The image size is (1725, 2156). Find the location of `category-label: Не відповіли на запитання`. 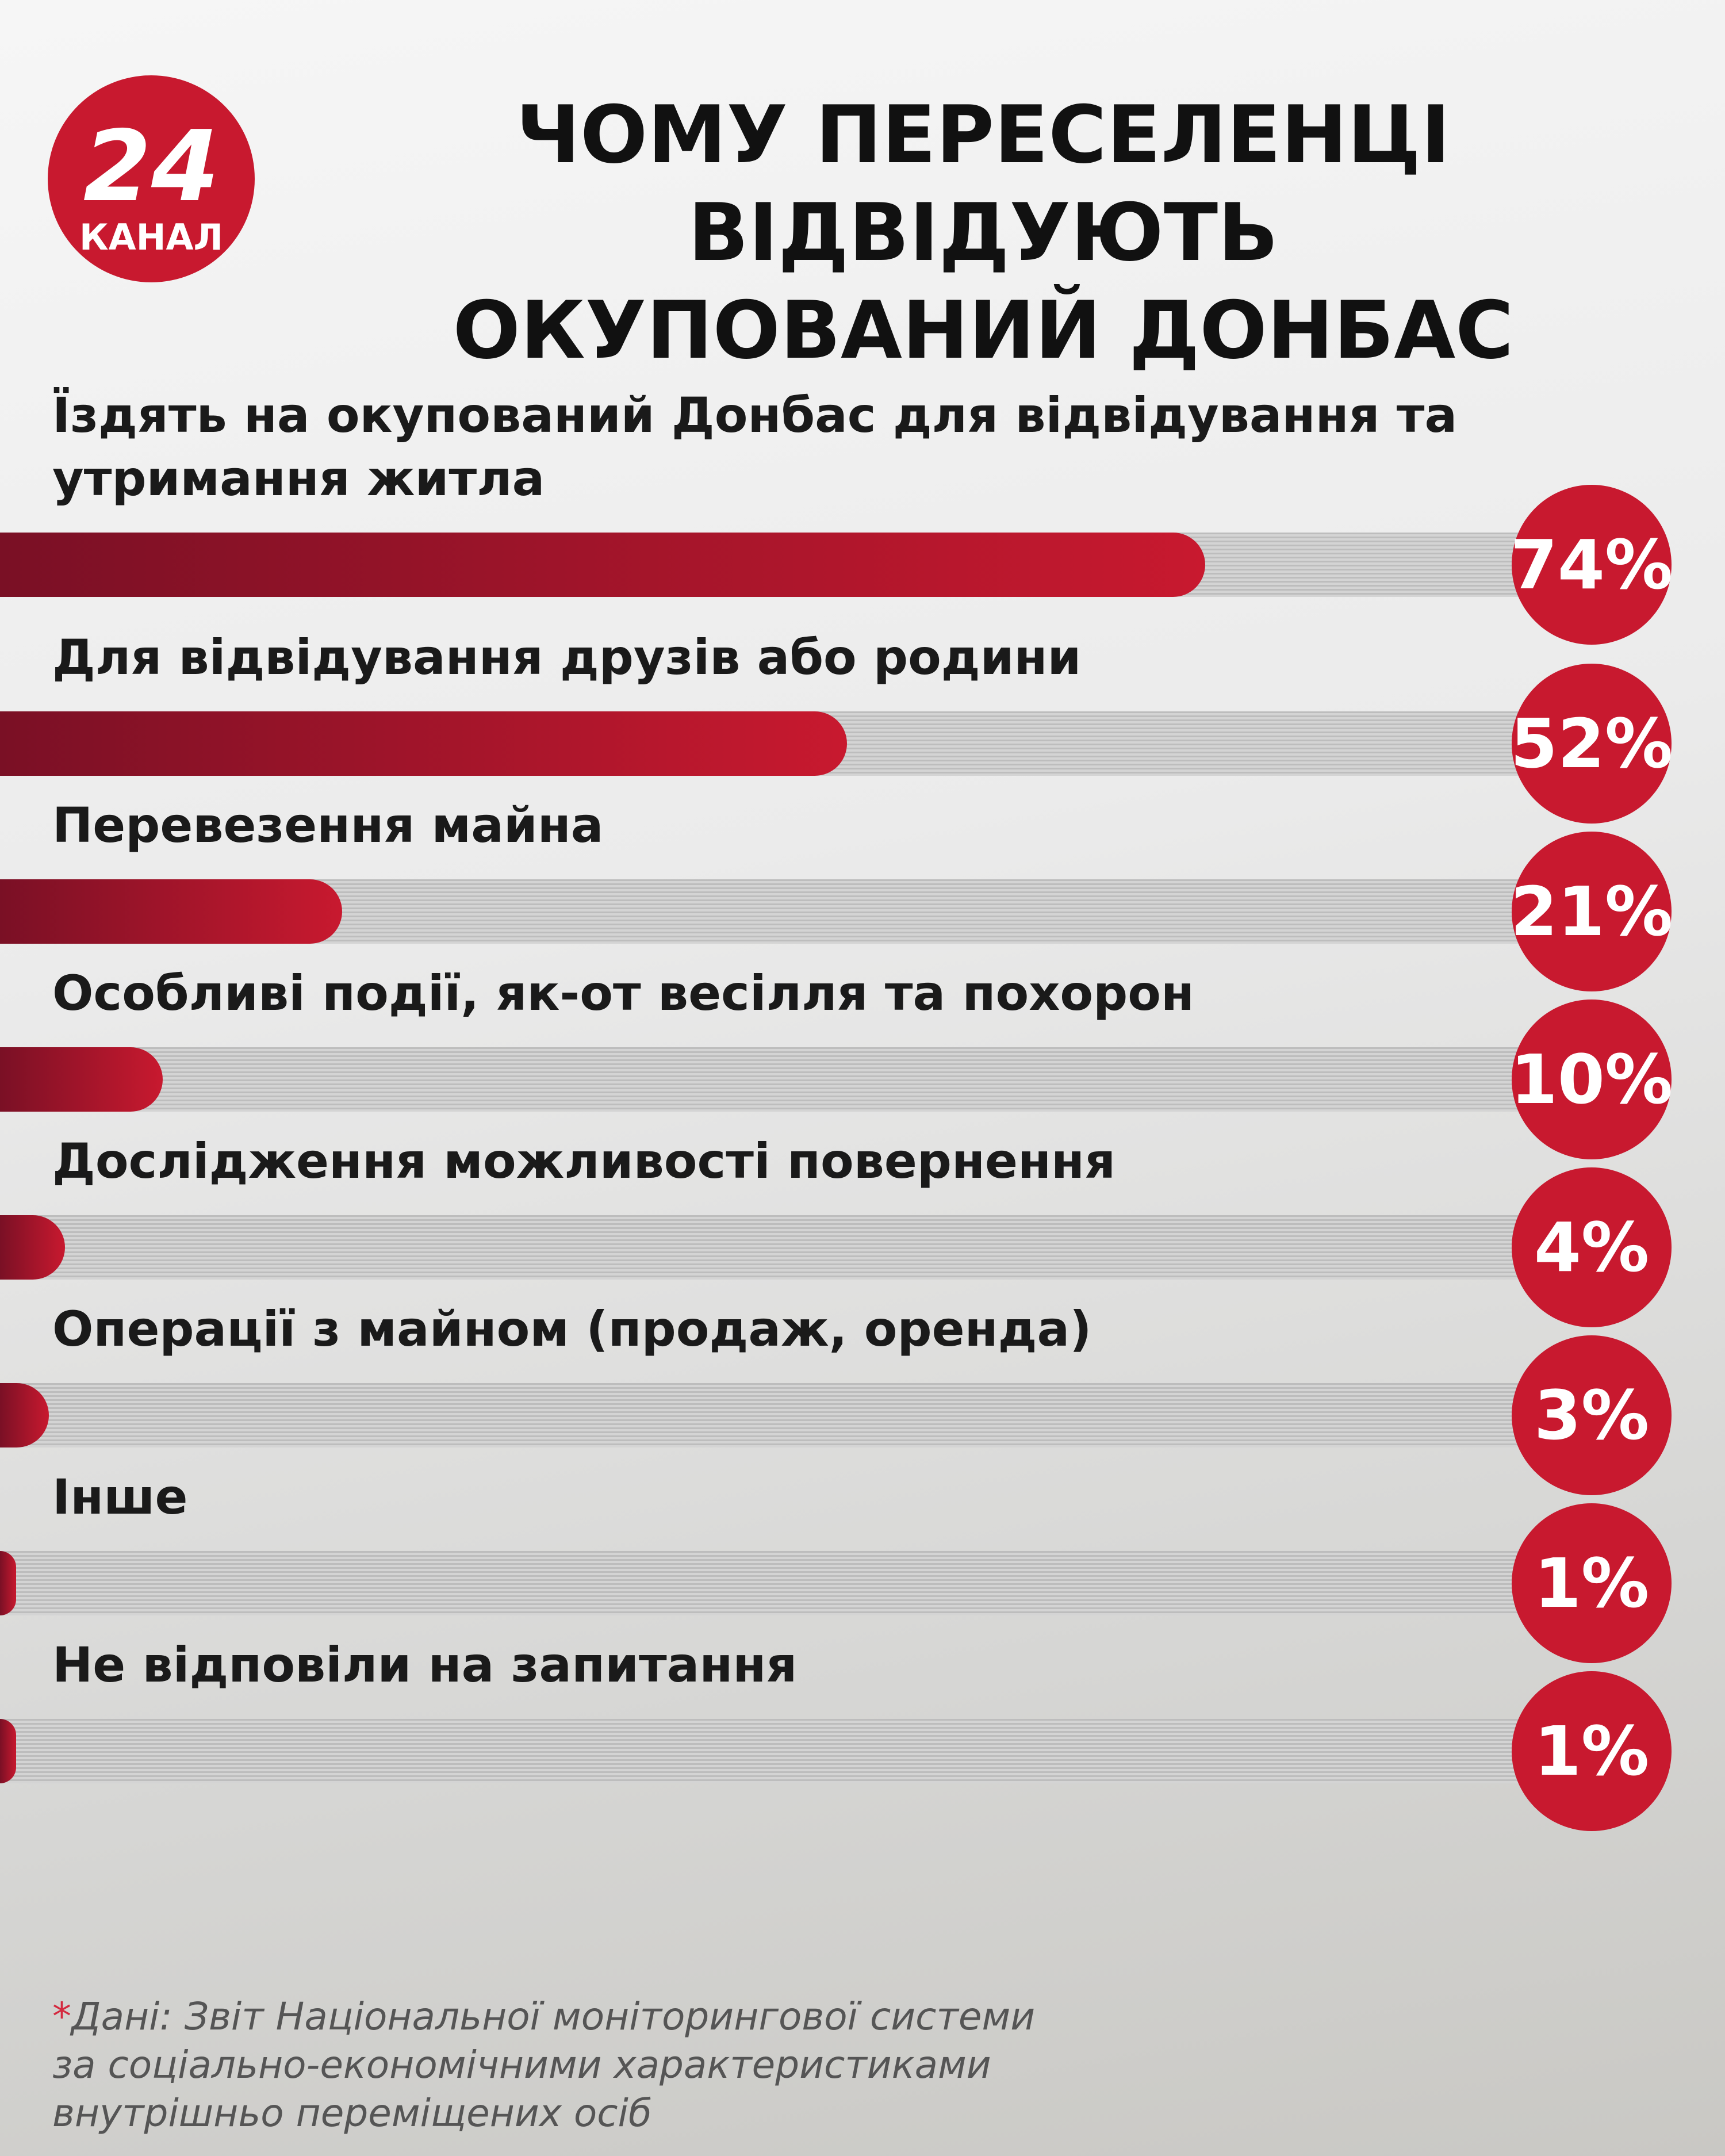

category-label: Не відповіли на запитання is located at coordinates (425, 1665).